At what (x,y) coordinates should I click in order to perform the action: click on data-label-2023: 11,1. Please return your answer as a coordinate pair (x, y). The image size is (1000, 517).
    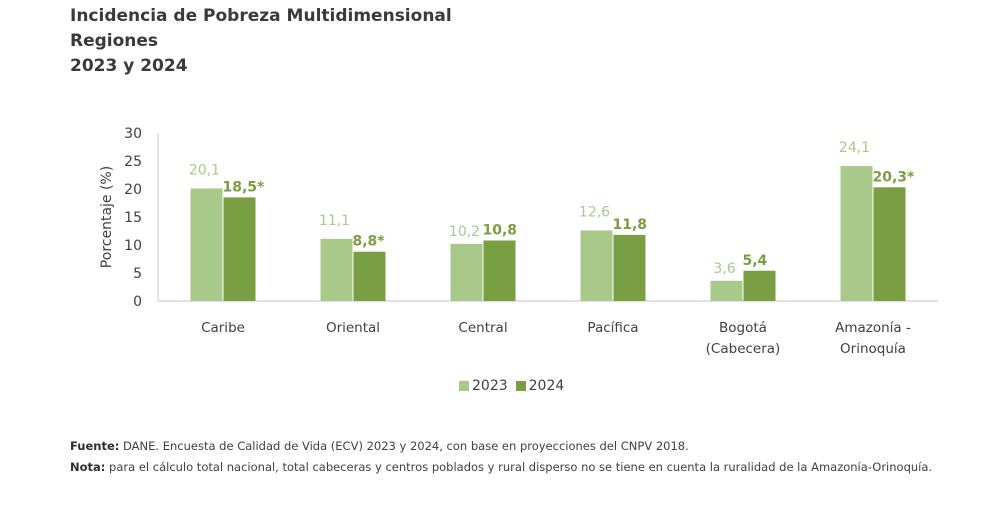
    Looking at the image, I should click on (334, 221).